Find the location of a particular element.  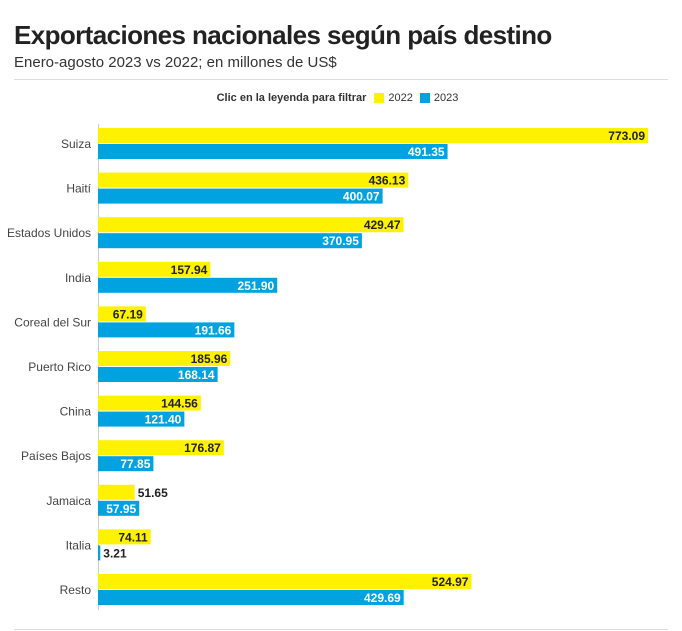

bar-2022-coreal-del-sur is located at coordinates (122, 314).